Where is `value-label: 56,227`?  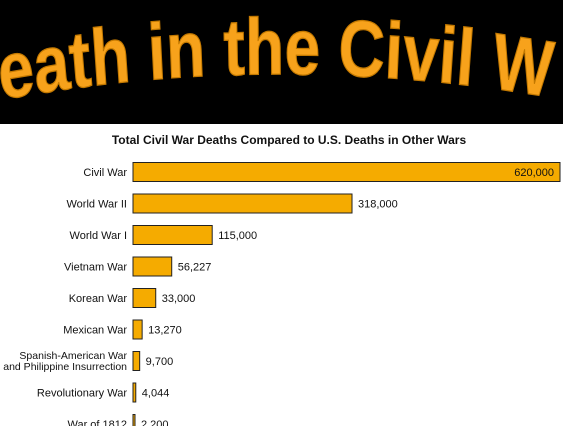 value-label: 56,227 is located at coordinates (195, 268).